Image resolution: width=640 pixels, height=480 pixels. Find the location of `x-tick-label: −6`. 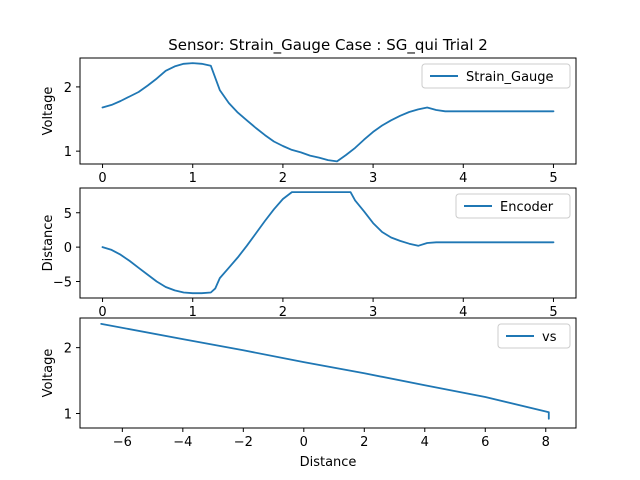

x-tick-label: −6 is located at coordinates (122, 442).